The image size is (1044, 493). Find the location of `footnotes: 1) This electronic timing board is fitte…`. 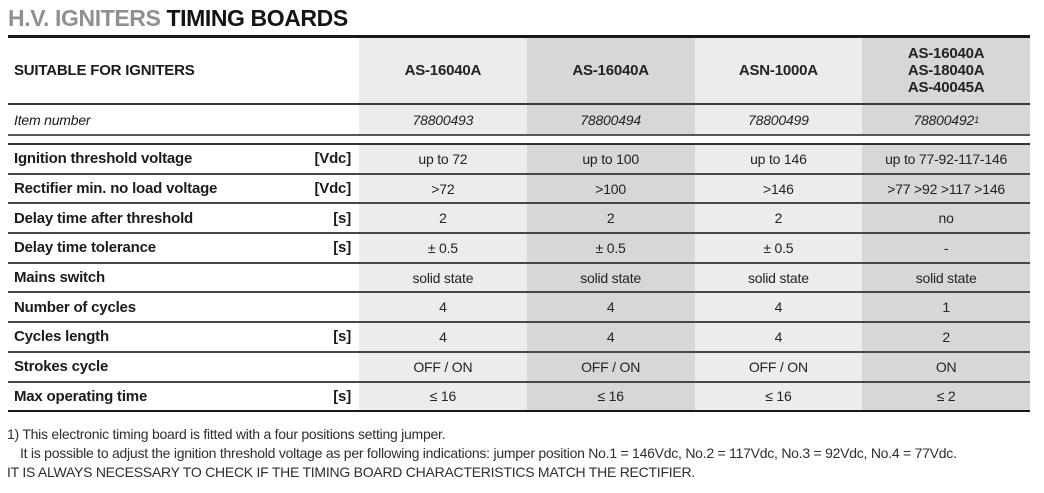

footnotes: 1) This electronic timing board is fitte… is located at coordinates (525, 453).